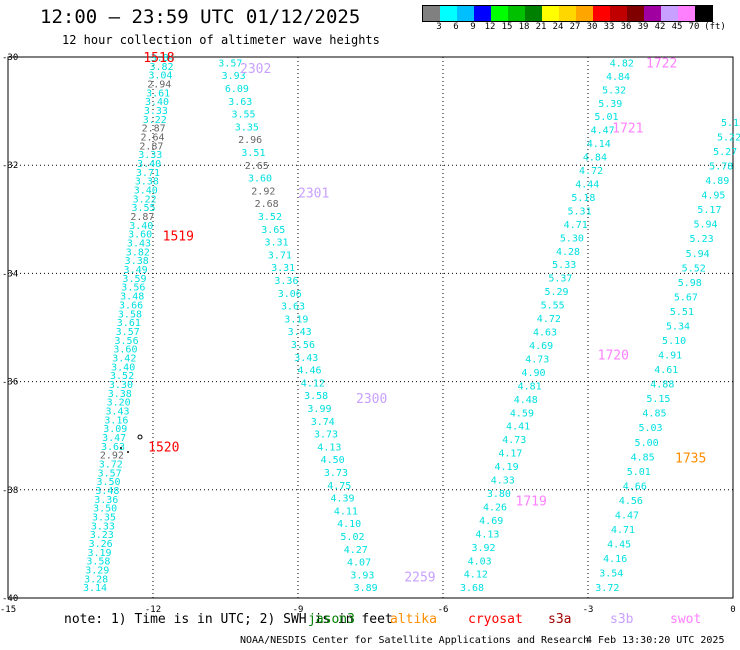  I want to click on swh-value-label: 5.94, so click(698, 254).